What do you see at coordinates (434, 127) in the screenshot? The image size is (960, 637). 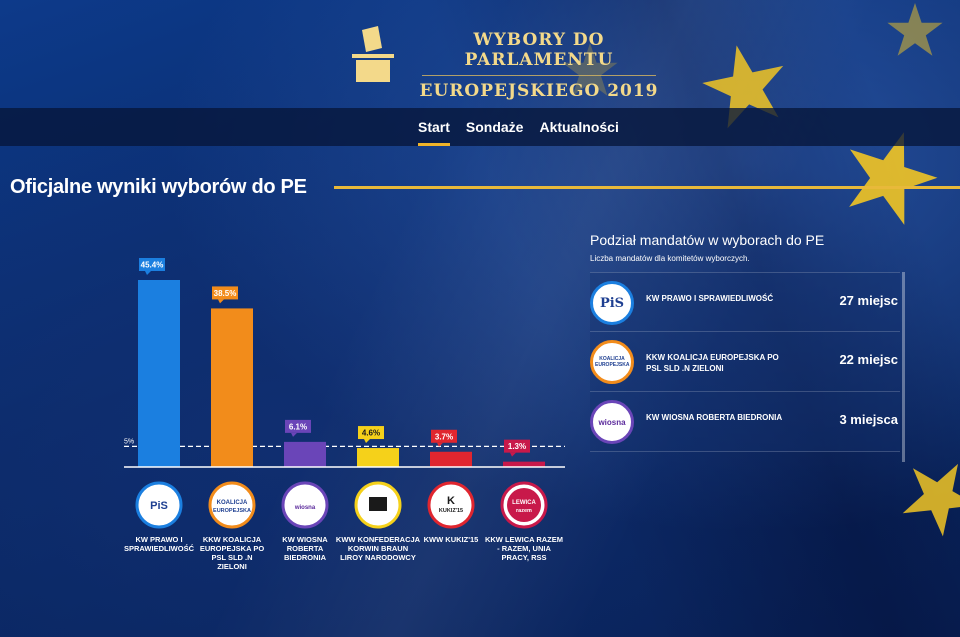 I see `nav-item-start: Start` at bounding box center [434, 127].